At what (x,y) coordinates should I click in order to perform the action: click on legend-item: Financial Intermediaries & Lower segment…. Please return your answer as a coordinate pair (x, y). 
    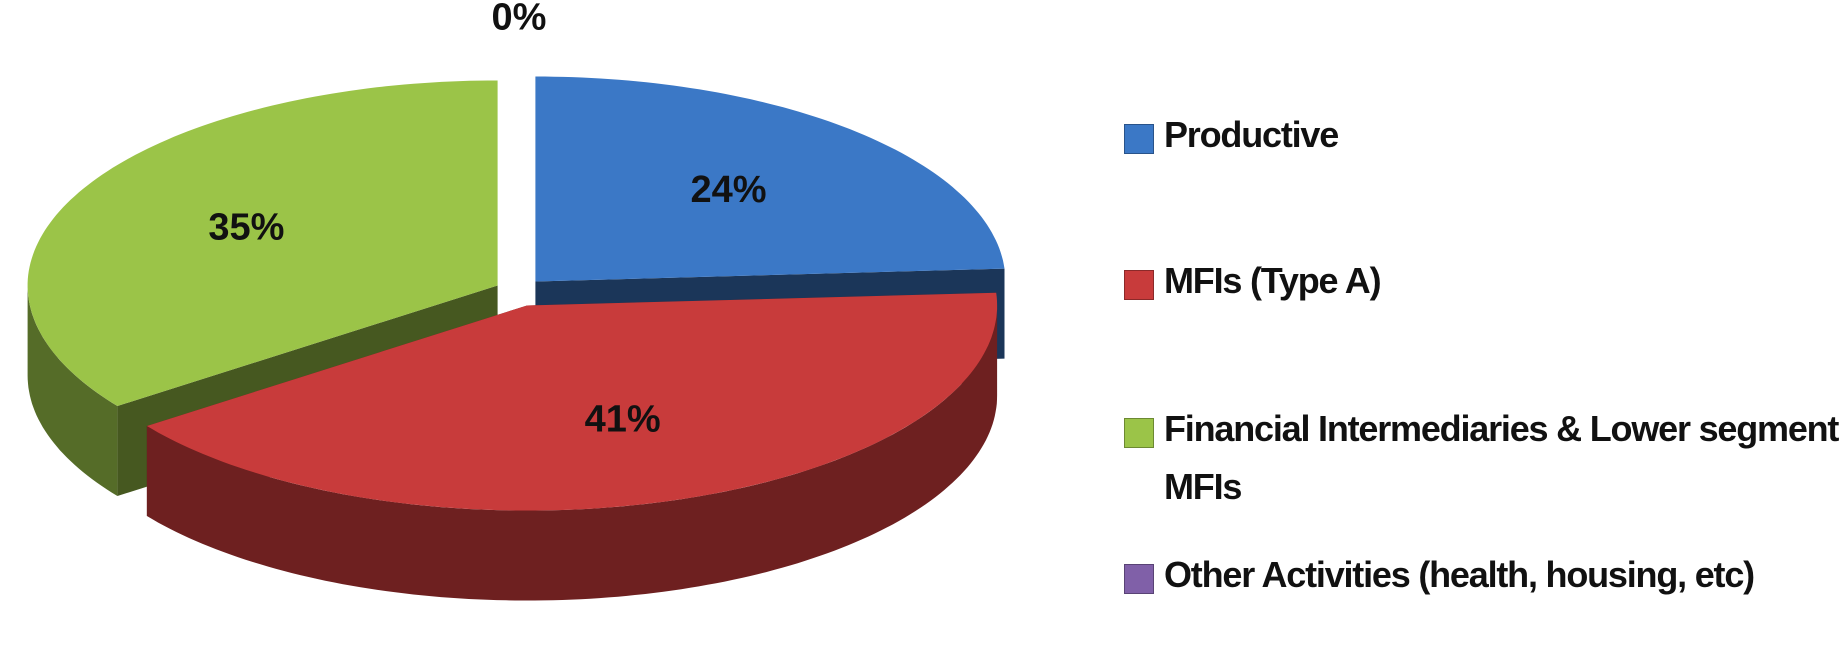
    Looking at the image, I should click on (1481, 462).